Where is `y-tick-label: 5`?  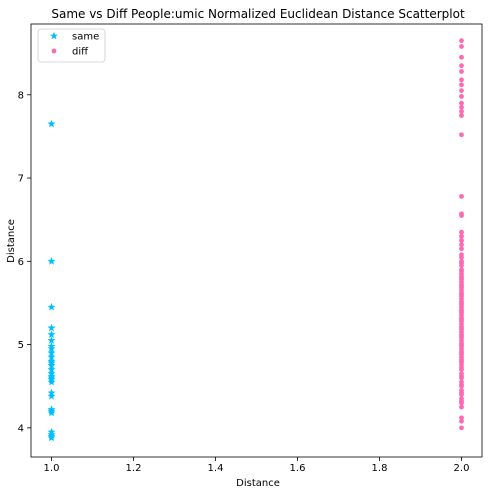
y-tick-label: 5 is located at coordinates (21, 345).